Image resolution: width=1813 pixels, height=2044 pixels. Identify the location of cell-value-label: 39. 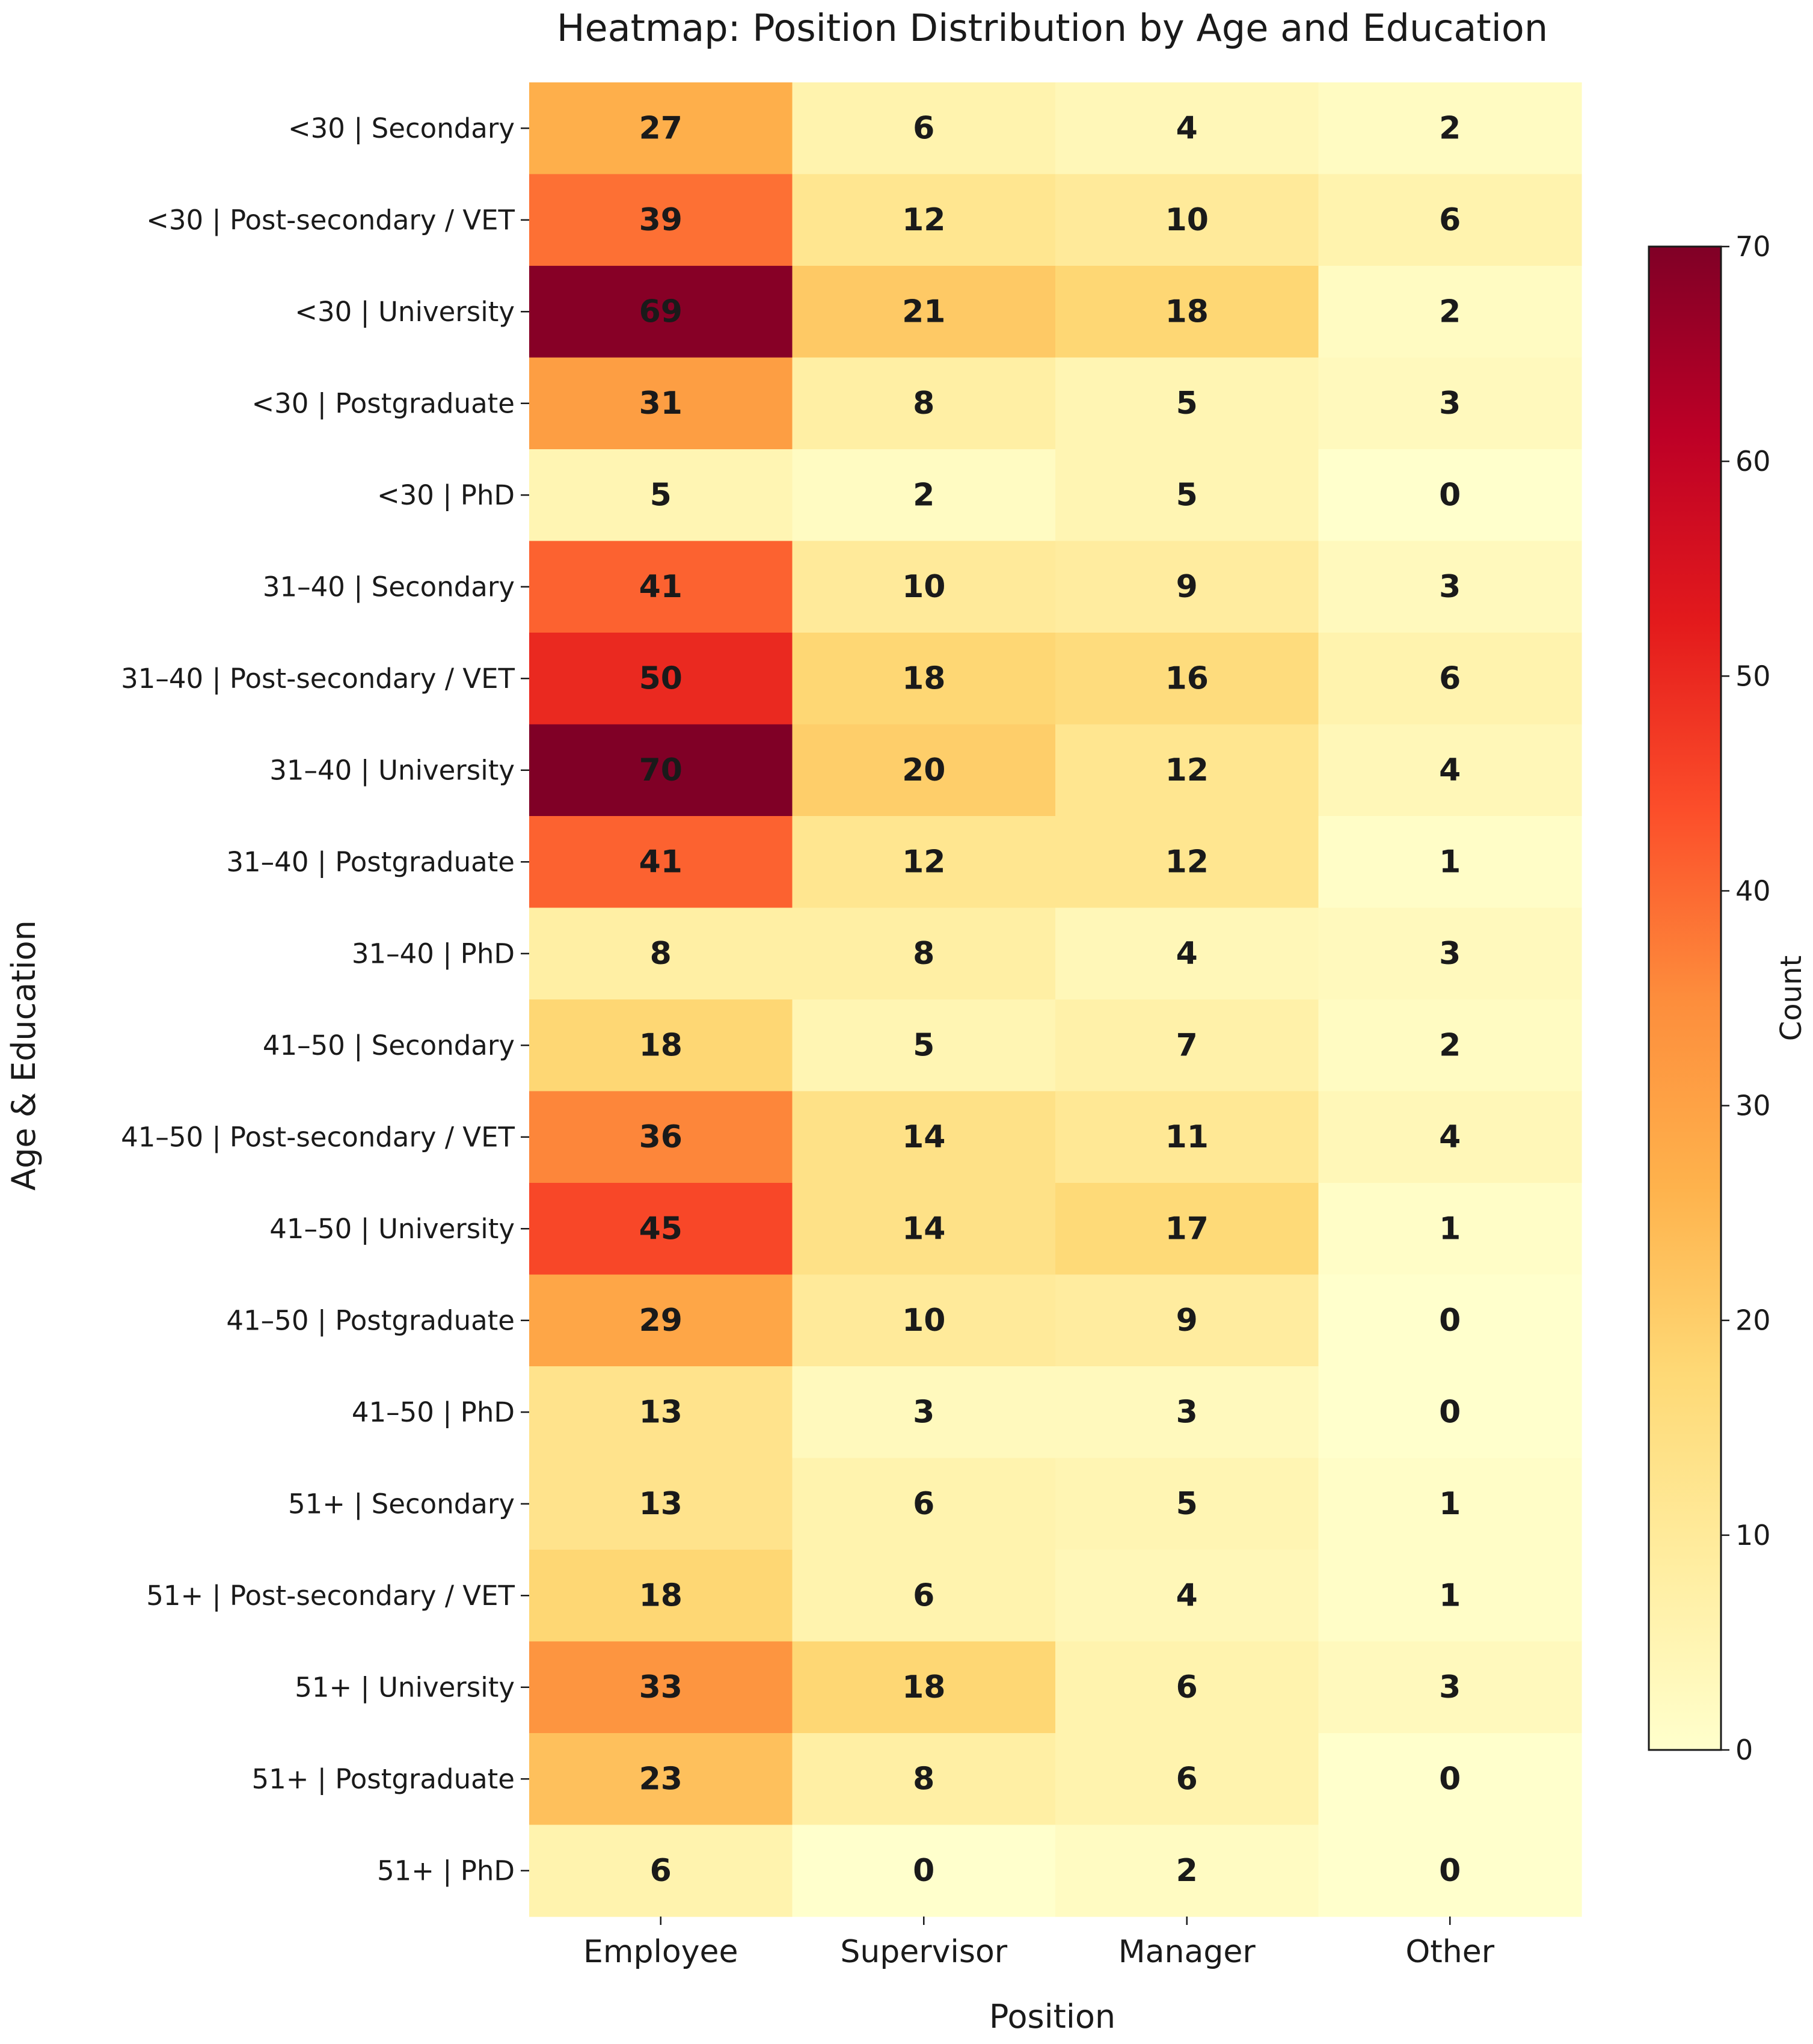
(661, 220).